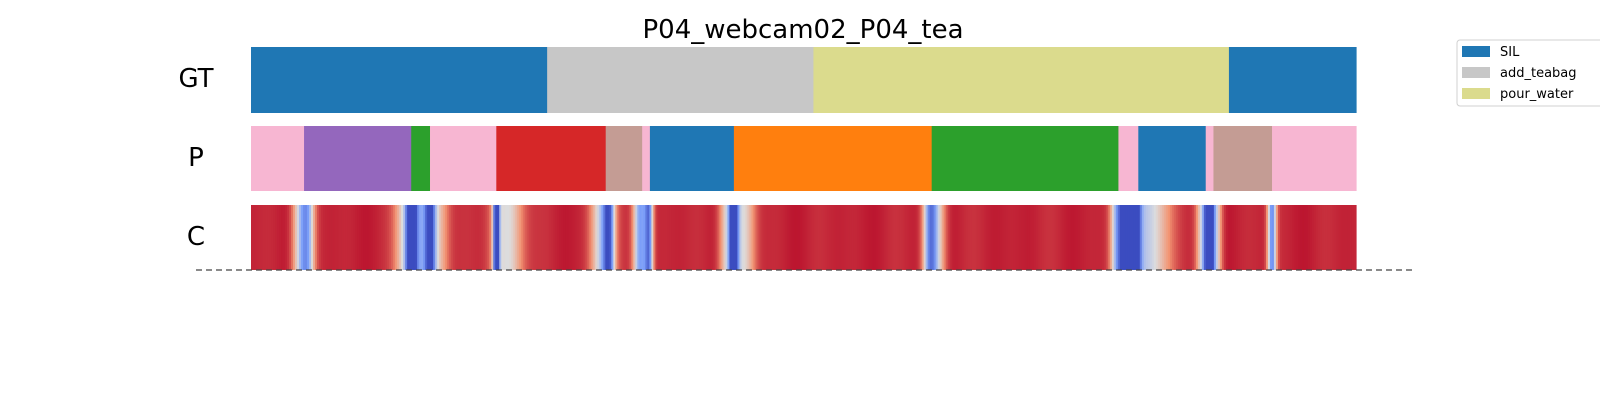 Image resolution: width=1600 pixels, height=400 pixels. I want to click on legend-label-1: add_teabag, so click(1538, 73).